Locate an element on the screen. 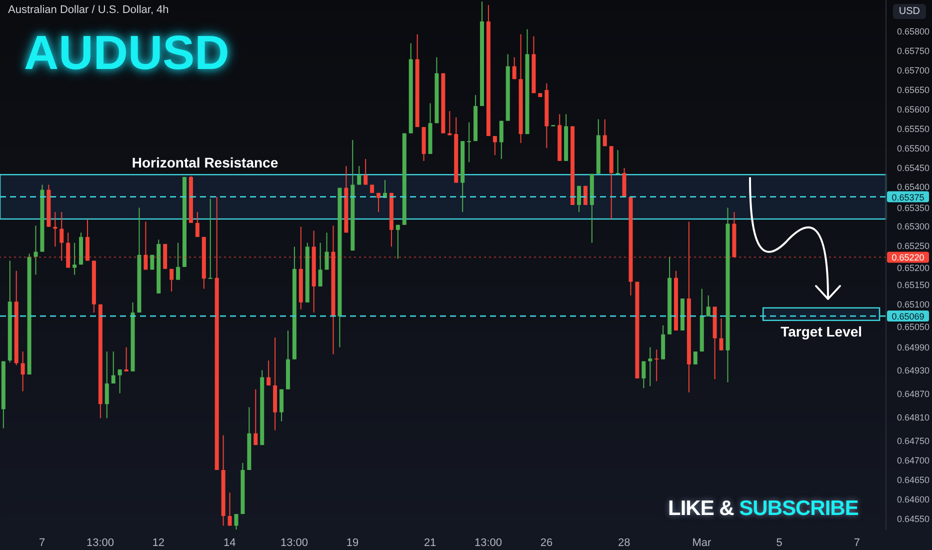 Image resolution: width=932 pixels, height=550 pixels. ref-line-label: 0.65375 is located at coordinates (908, 197).